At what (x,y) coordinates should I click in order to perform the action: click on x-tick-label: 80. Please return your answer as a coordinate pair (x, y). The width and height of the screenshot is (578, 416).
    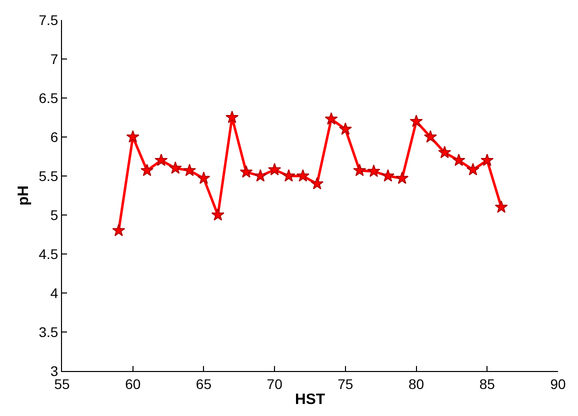
    Looking at the image, I should click on (416, 384).